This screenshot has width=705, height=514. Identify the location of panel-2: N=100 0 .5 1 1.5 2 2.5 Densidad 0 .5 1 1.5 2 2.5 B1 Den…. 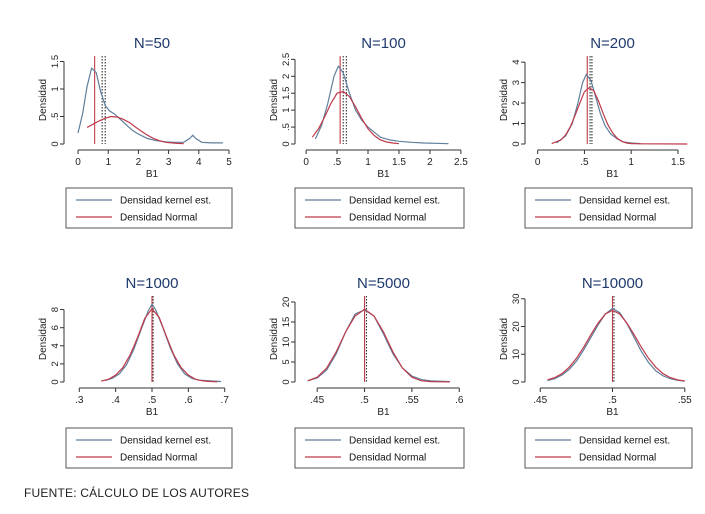
(368, 132).